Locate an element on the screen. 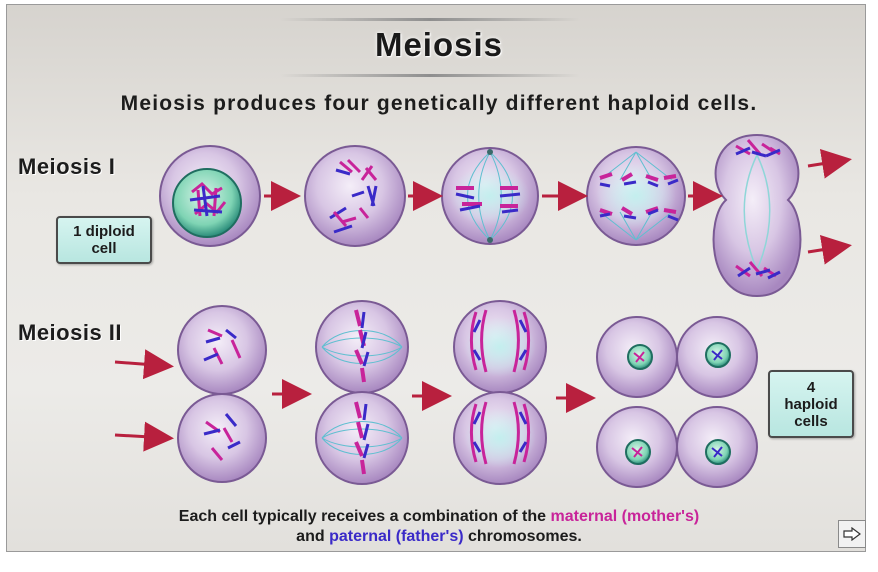 The image size is (878, 572). cell-metaphase-2-bottom is located at coordinates (362, 438).